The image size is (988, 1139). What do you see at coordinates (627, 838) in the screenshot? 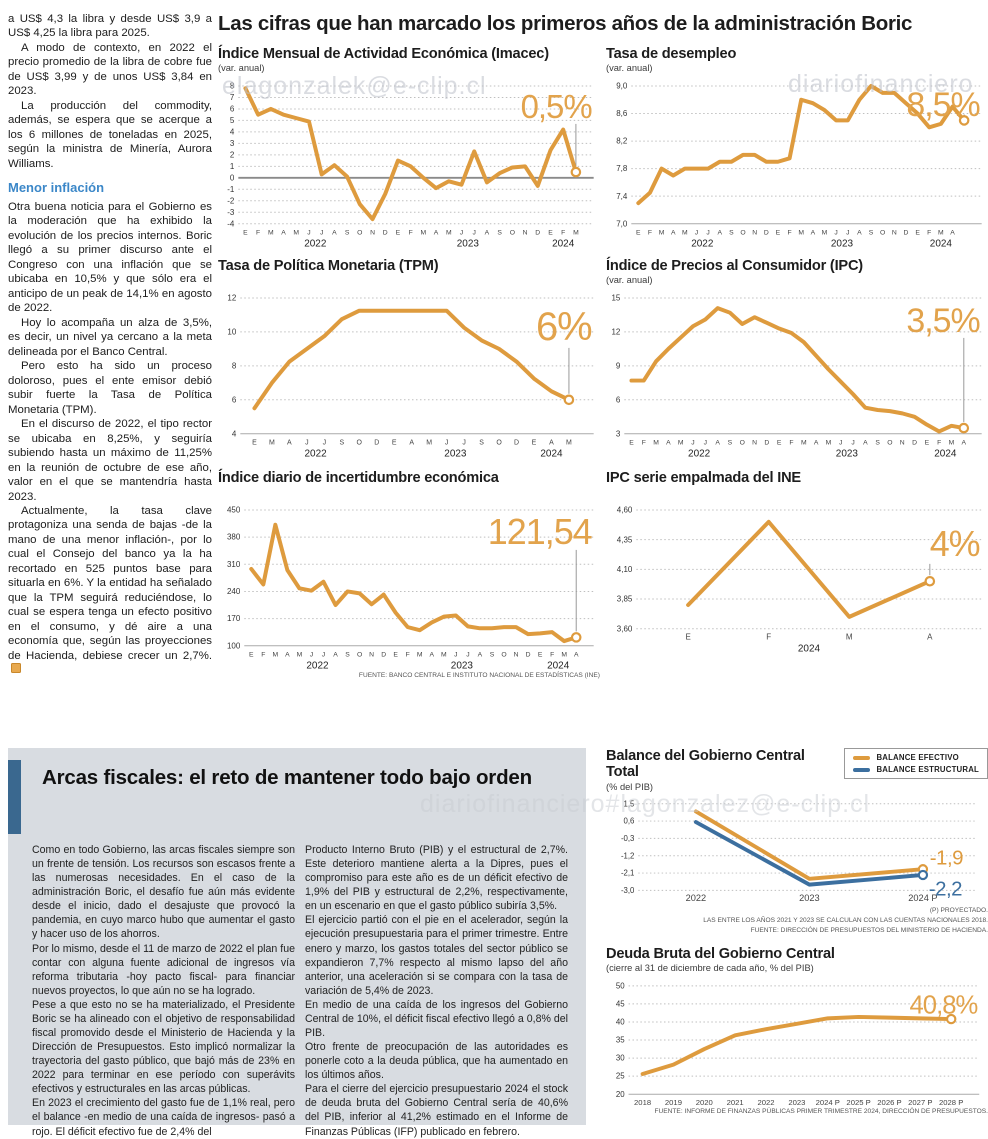
I see `svg-text: -0,3` at bounding box center [627, 838].